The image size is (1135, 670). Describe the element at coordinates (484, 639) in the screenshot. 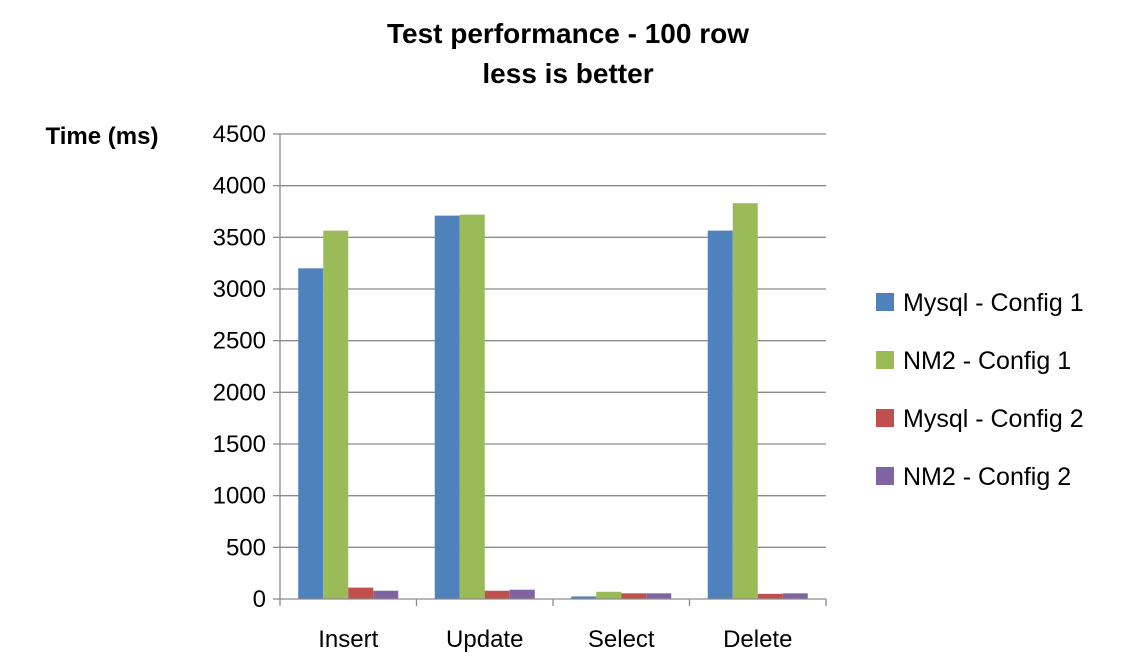

I see `x-tick-label: Update` at that location.